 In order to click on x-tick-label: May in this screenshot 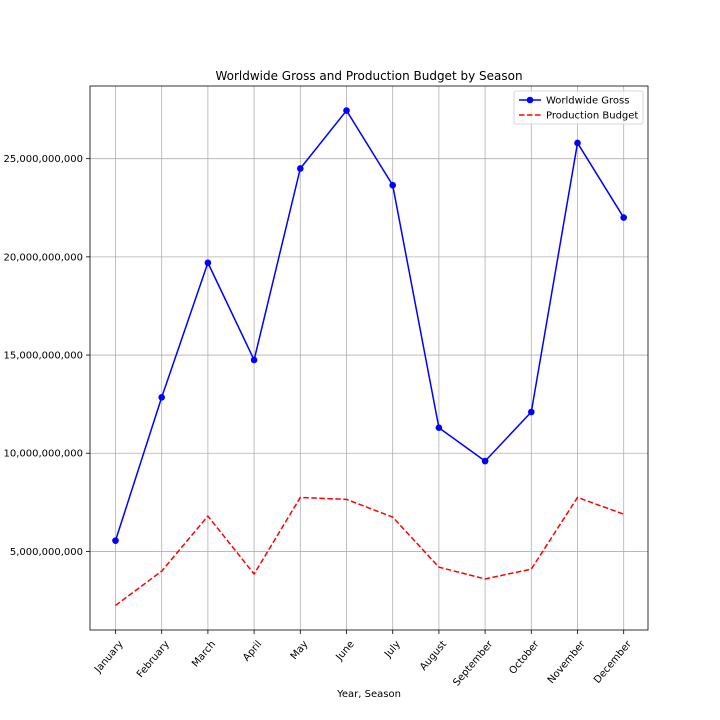, I will do `click(300, 650)`.